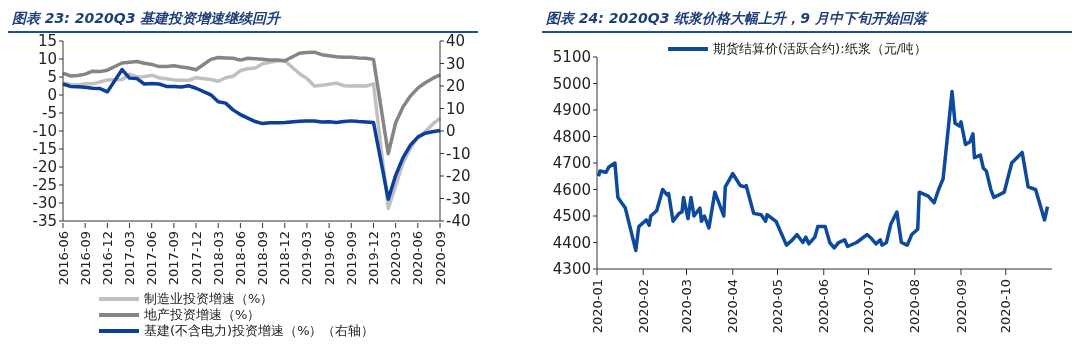 The image size is (1080, 350). What do you see at coordinates (243, 20) in the screenshot?
I see `chart-title: 图表 23: 2020Q3 基建投资增速继续回升` at bounding box center [243, 20].